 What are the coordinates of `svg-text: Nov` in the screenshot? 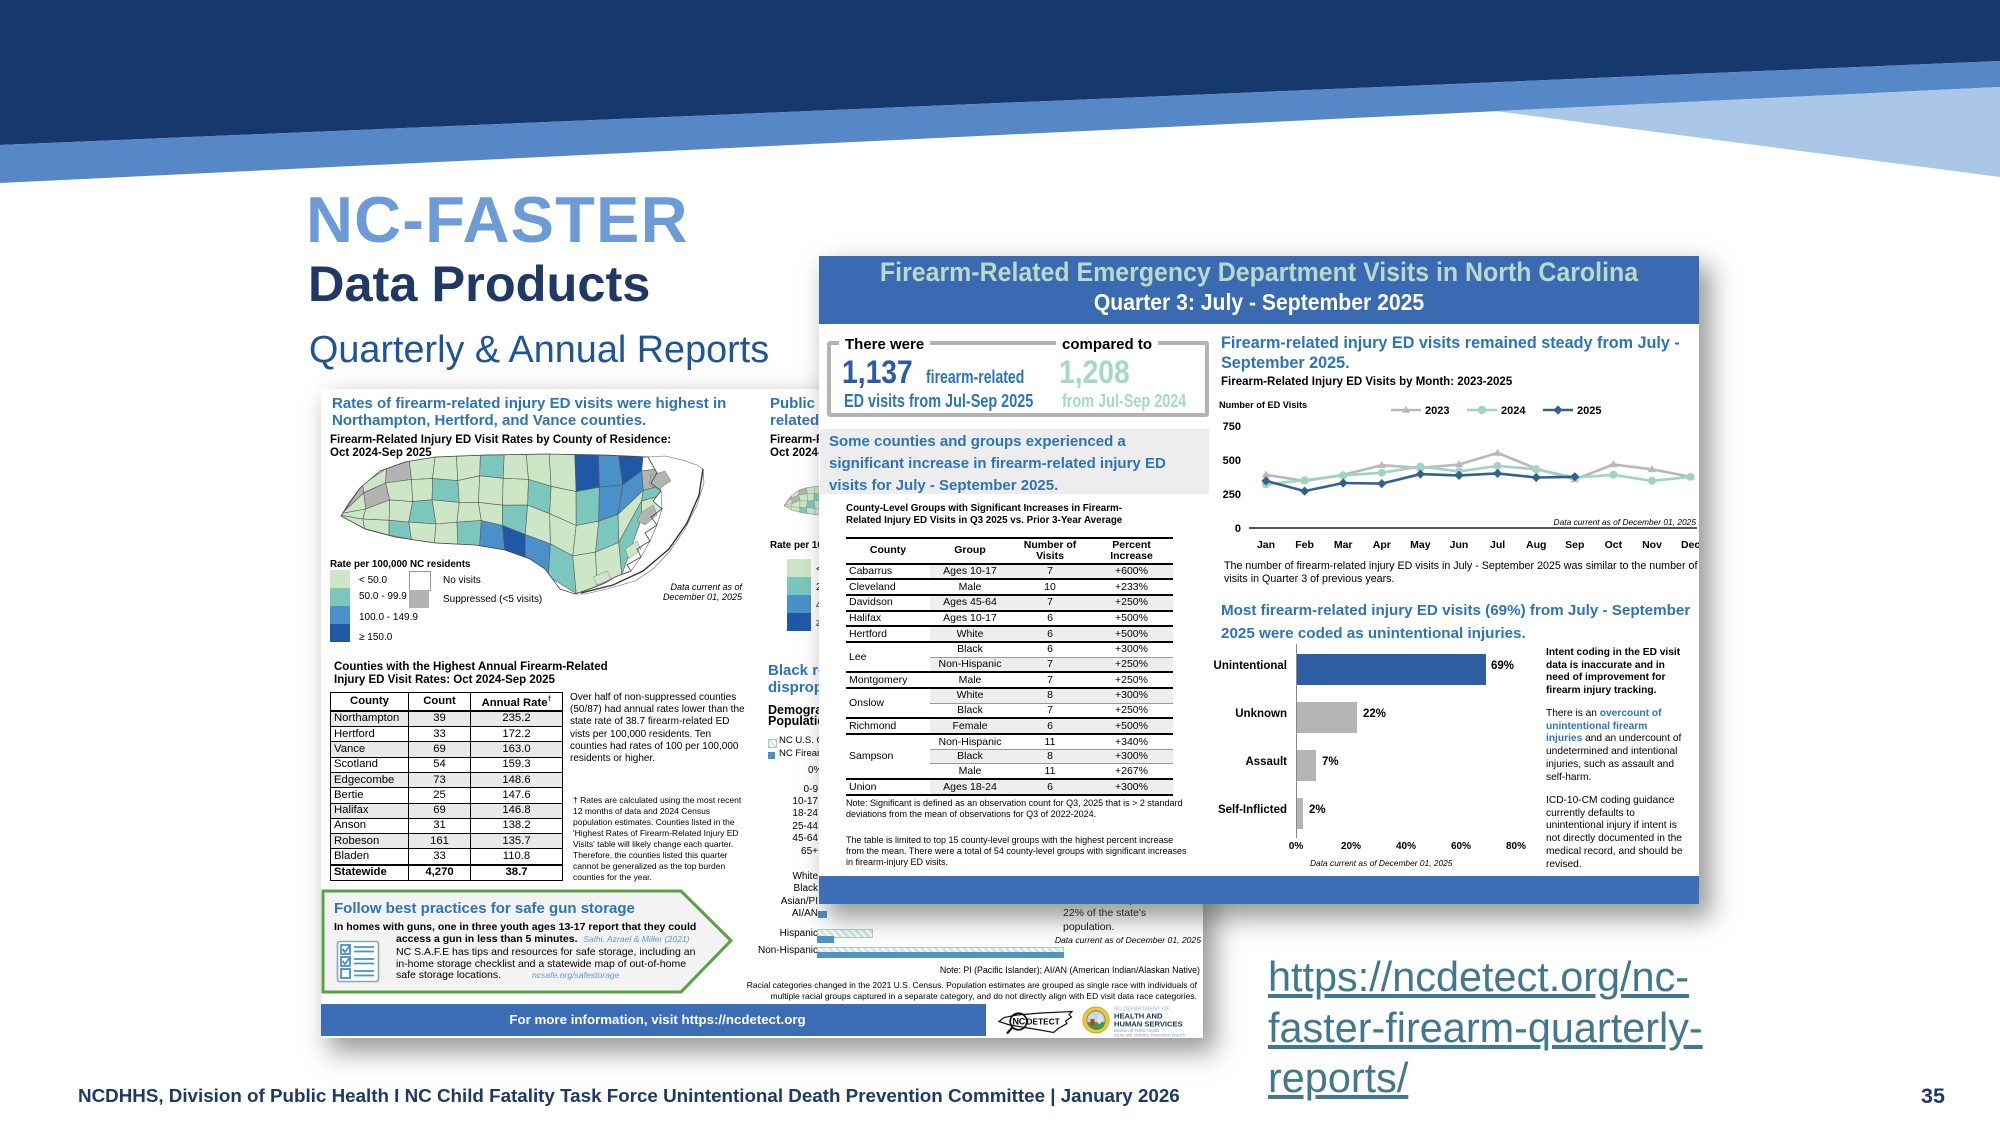 It's located at (1652, 545).